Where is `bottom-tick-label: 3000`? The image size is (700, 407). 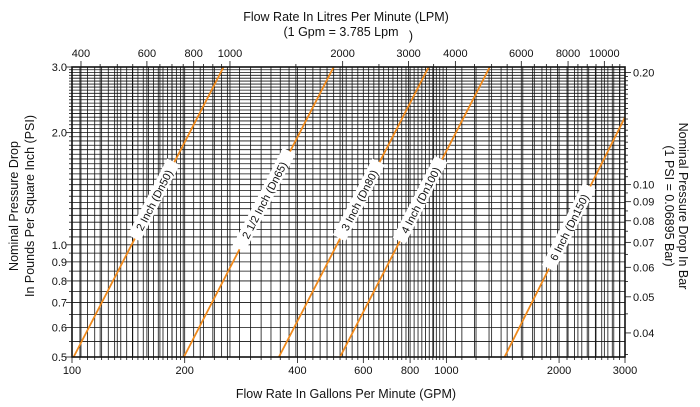
bottom-tick-label: 3000 is located at coordinates (625, 371).